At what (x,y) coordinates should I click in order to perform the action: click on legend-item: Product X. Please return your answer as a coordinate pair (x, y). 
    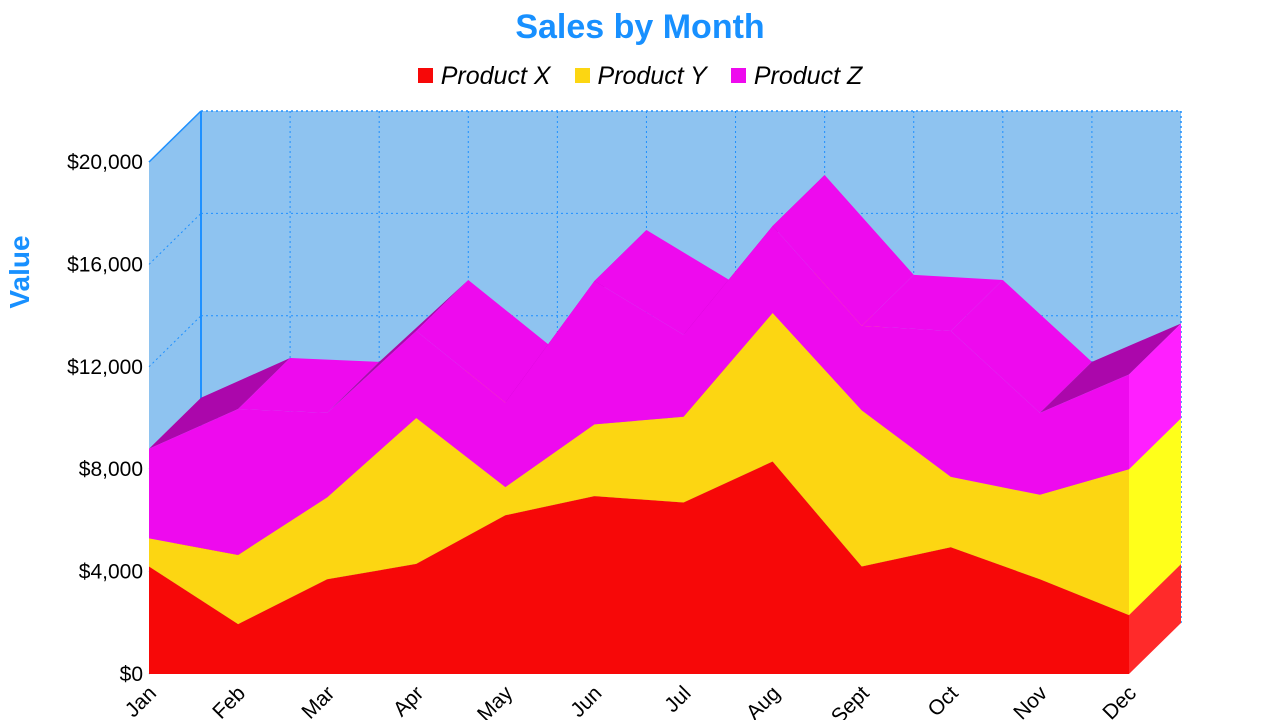
    Looking at the image, I should click on (484, 76).